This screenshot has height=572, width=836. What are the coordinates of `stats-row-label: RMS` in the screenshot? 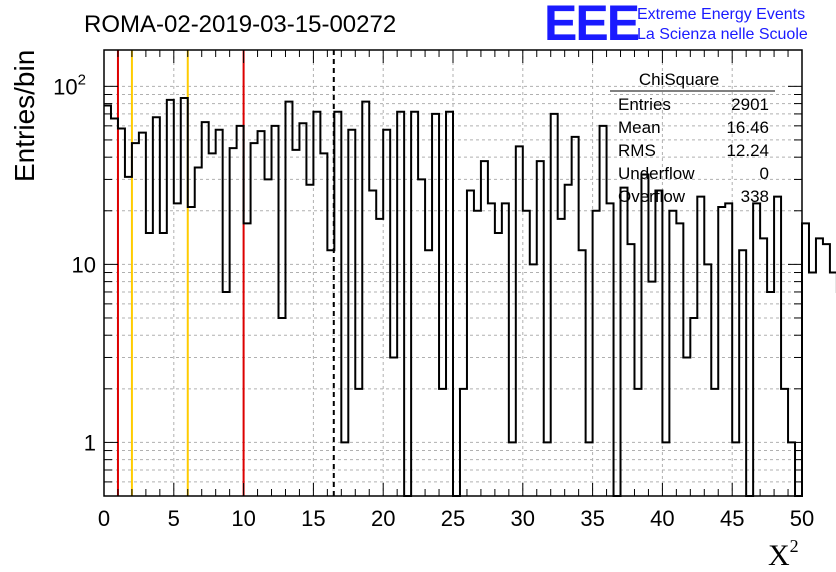 It's located at (637, 150).